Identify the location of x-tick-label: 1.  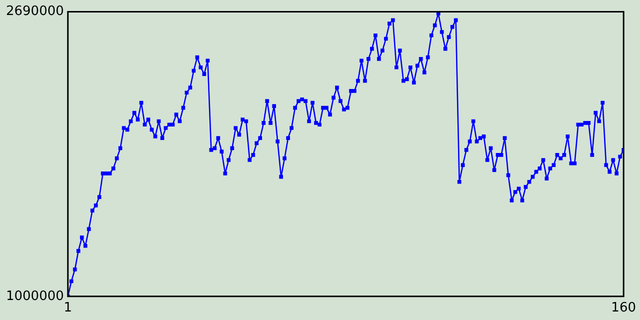
(68, 308).